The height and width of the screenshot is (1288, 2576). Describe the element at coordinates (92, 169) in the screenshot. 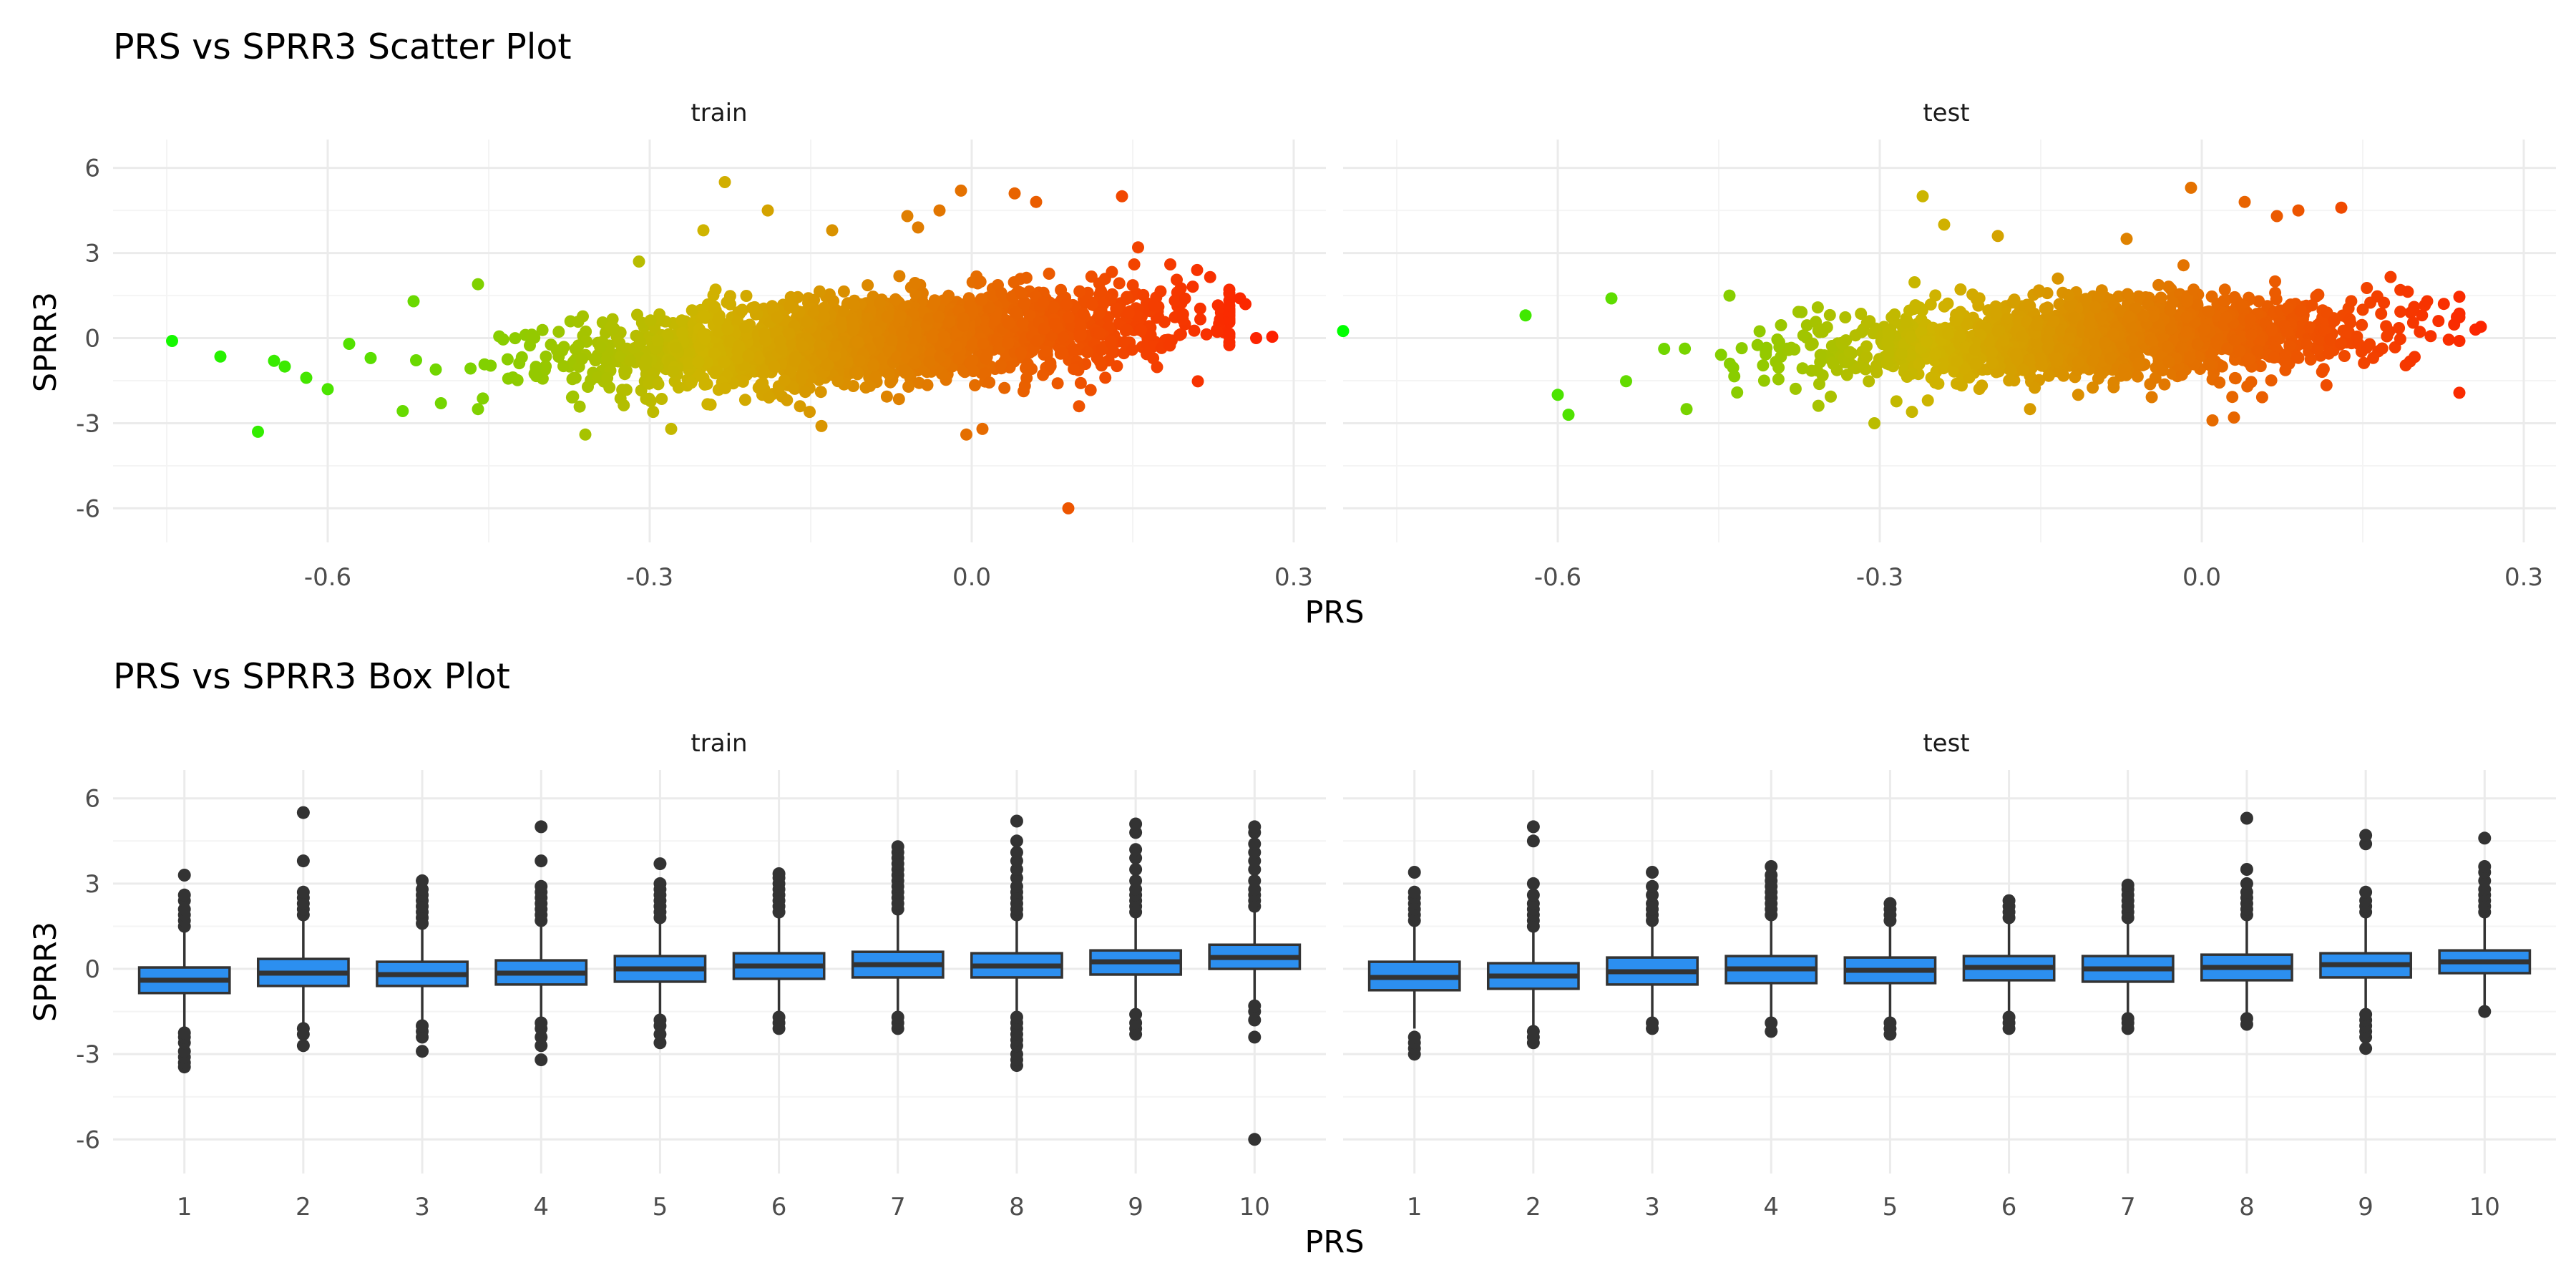

I see `scatter-y-tick-label: 6` at that location.